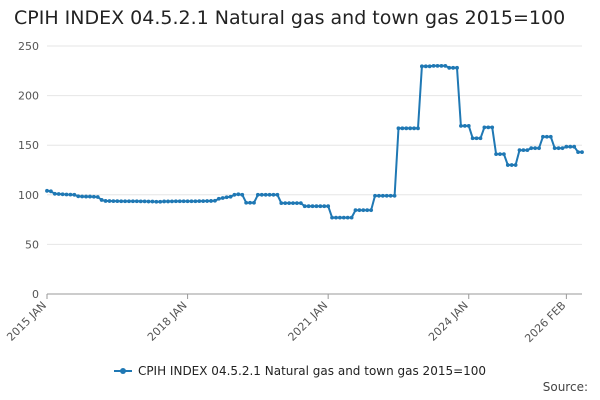 The image size is (600, 400). Describe the element at coordinates (28, 195) in the screenshot. I see `y-tick-label: 100` at that location.